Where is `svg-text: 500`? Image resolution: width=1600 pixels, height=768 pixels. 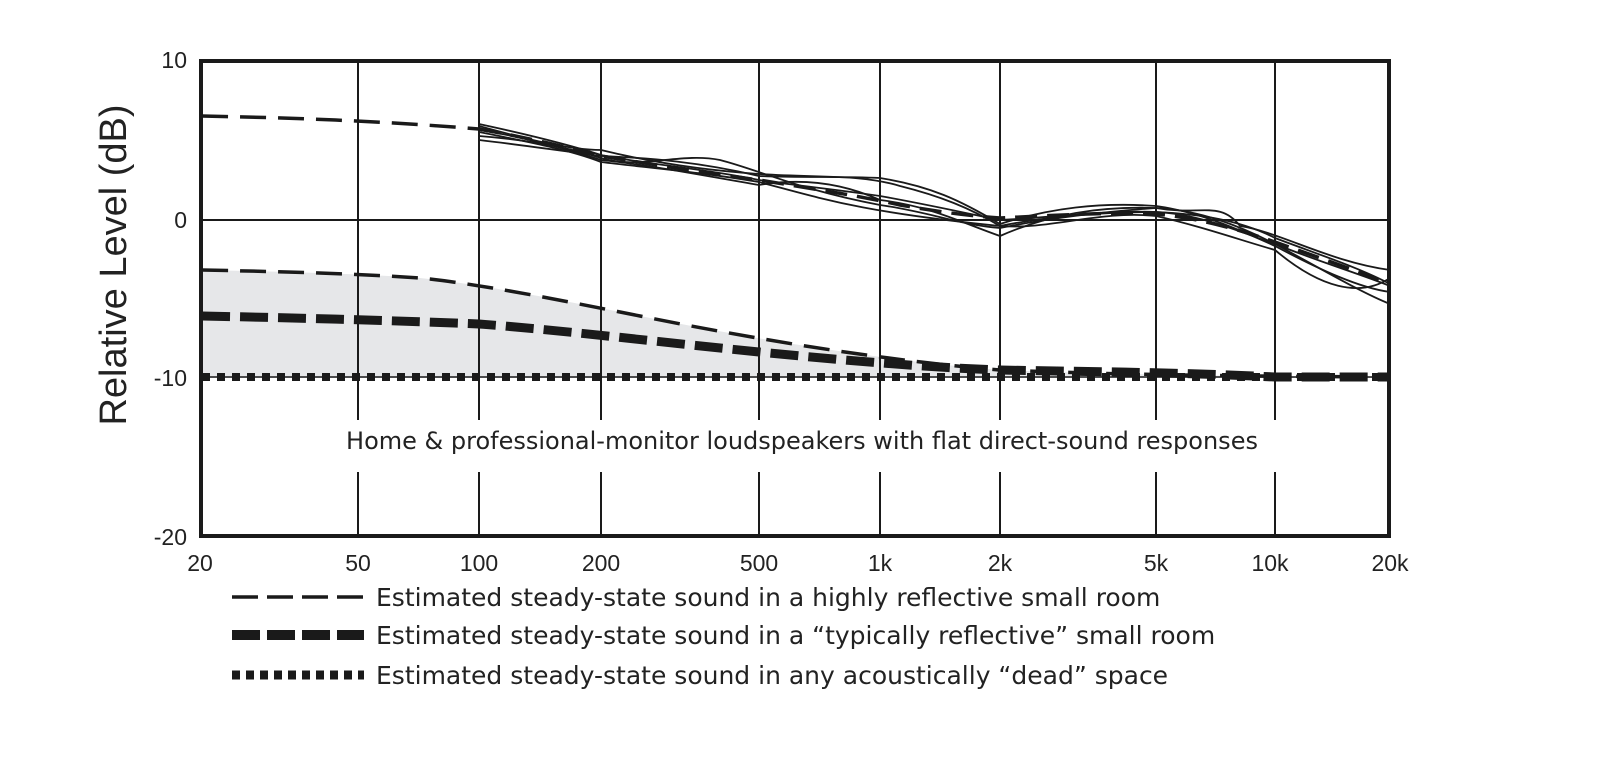
svg-text: 500 is located at coordinates (759, 563).